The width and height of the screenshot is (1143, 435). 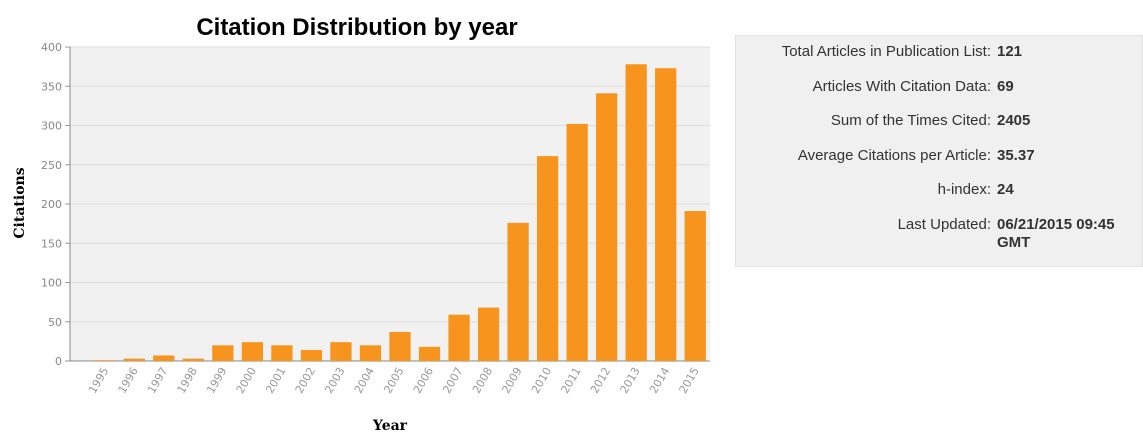 What do you see at coordinates (51, 126) in the screenshot?
I see `y-tick-label: 300` at bounding box center [51, 126].